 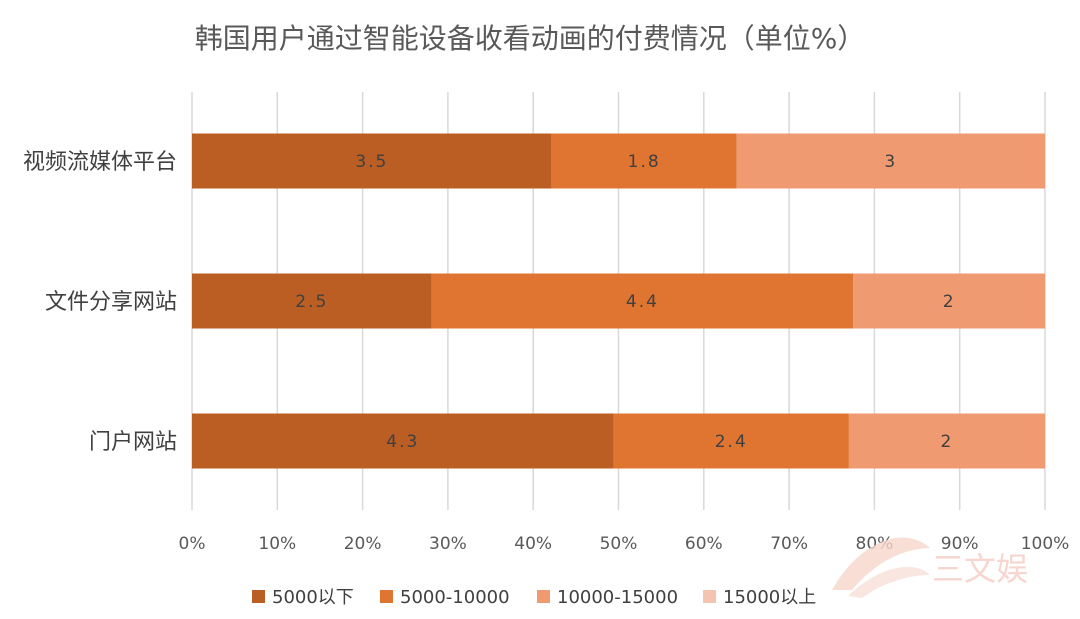 I want to click on legend-label: 5000-10000, so click(x=455, y=597).